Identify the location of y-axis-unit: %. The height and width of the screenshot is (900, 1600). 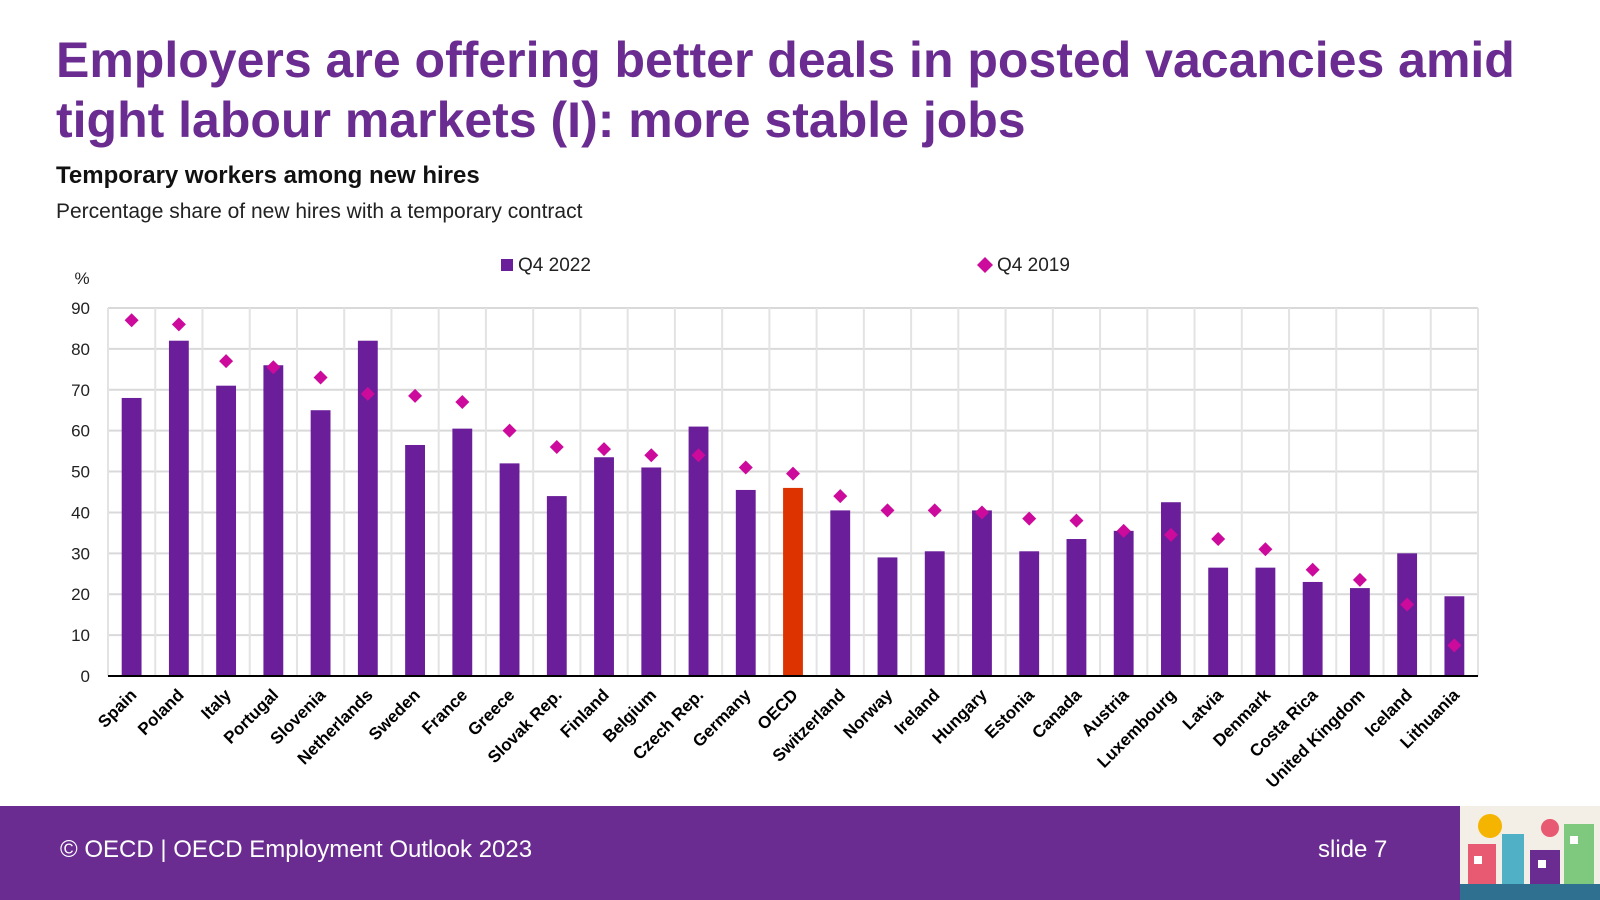
(81, 278).